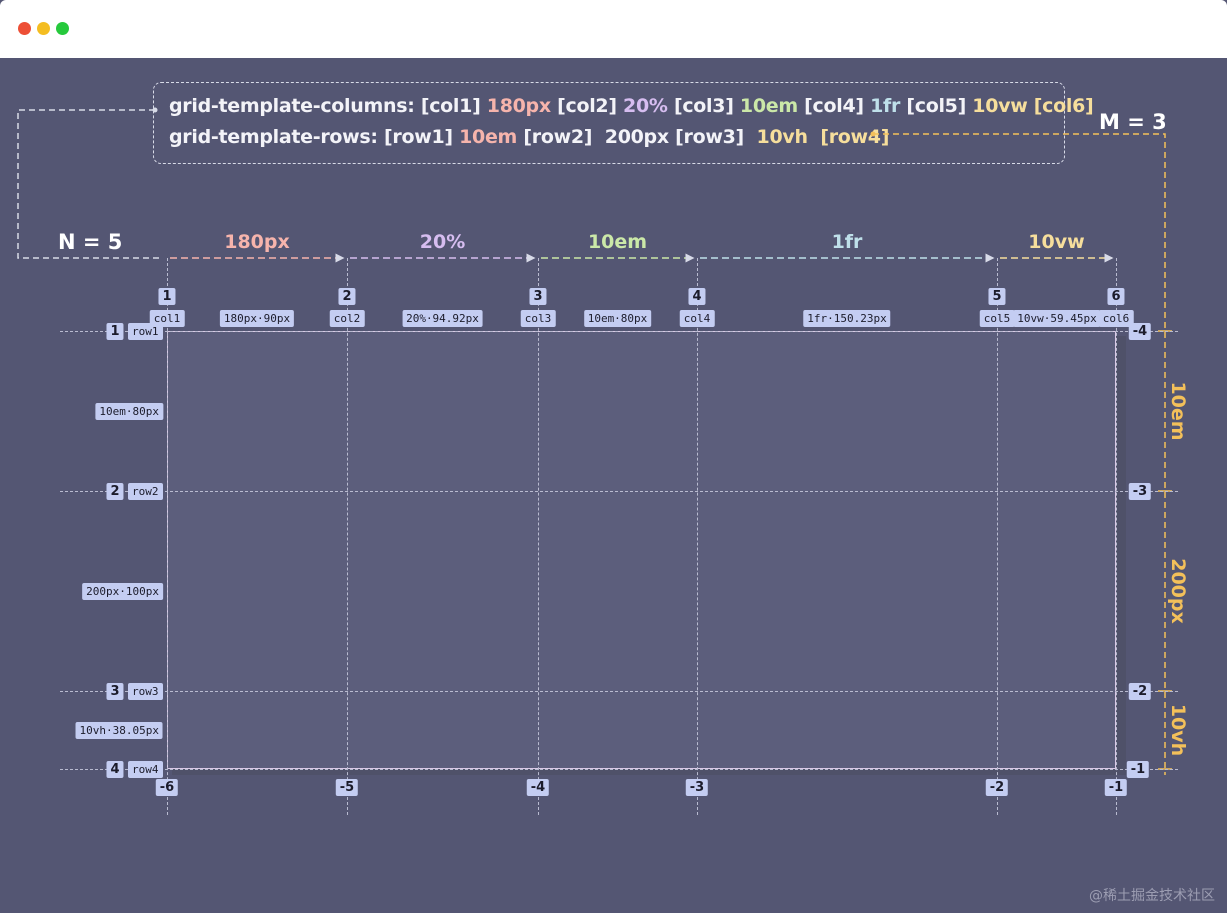 This screenshot has width=1227, height=913. Describe the element at coordinates (1140, 691) in the screenshot. I see `row-line-negative-number: -2` at that location.